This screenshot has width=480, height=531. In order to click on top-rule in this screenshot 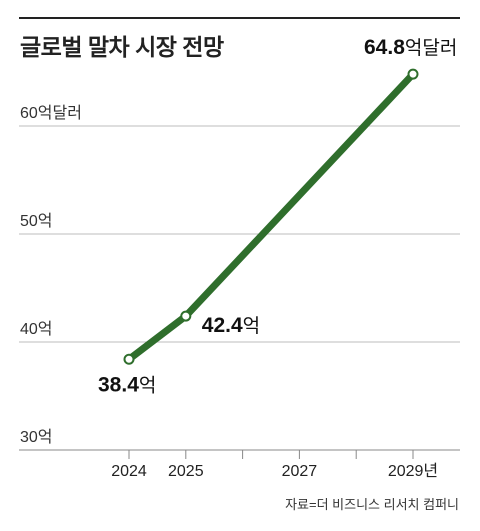, I will do `click(239, 18)`.